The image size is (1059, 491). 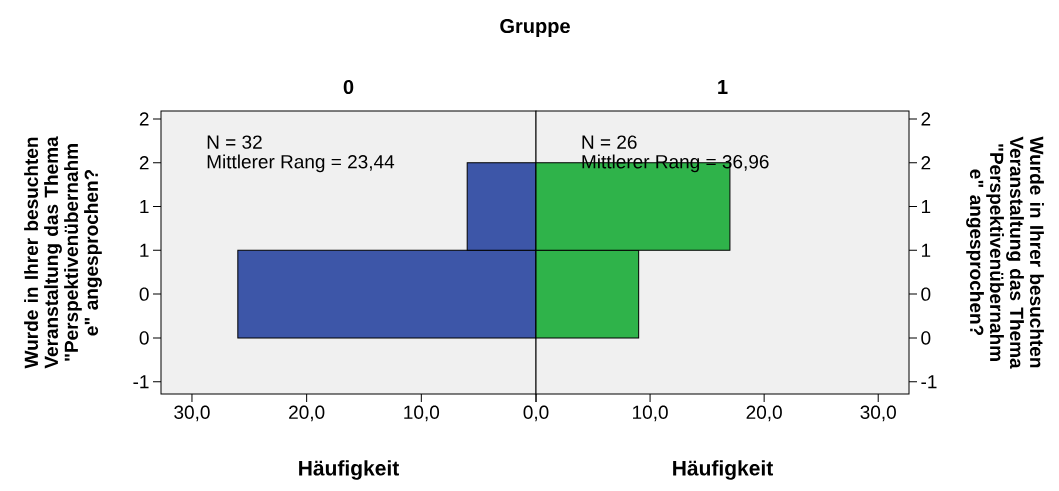 I want to click on chart-subtitle: 1, so click(x=723, y=87).